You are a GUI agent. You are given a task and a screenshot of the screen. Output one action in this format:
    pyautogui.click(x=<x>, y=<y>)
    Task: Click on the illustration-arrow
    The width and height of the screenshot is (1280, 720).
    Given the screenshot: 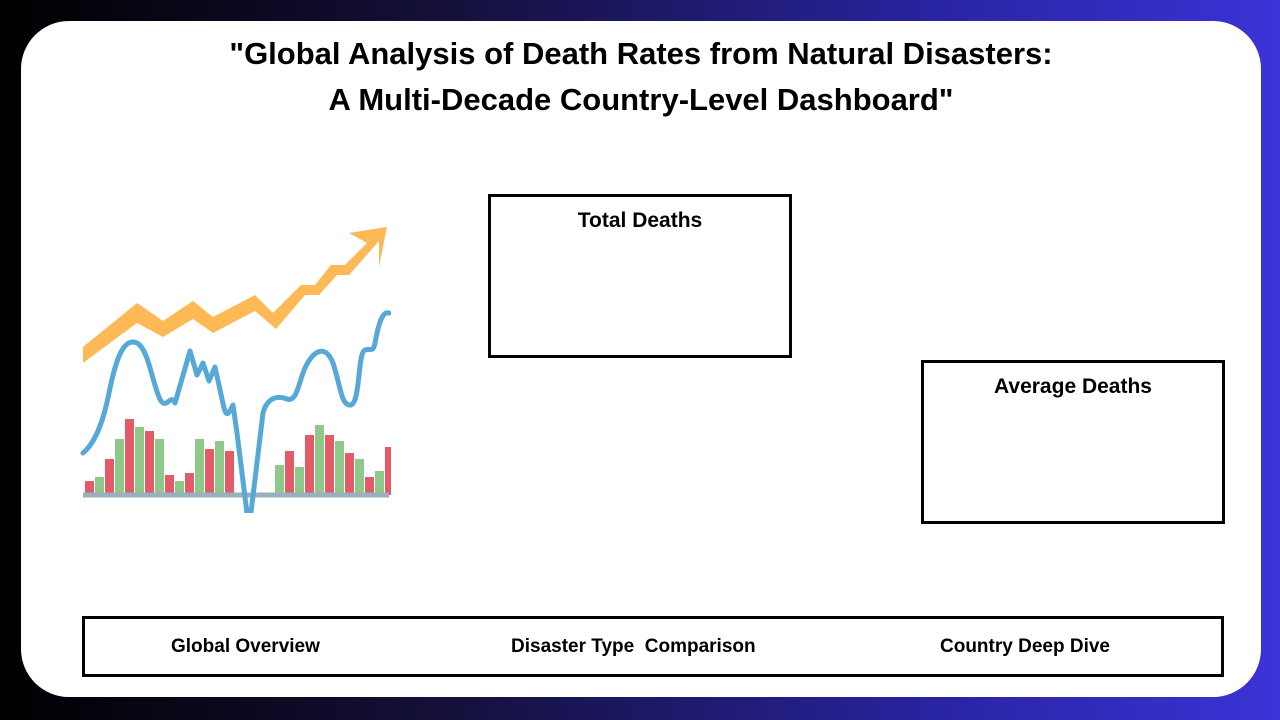 What is the action you would take?
    pyautogui.click(x=235, y=295)
    